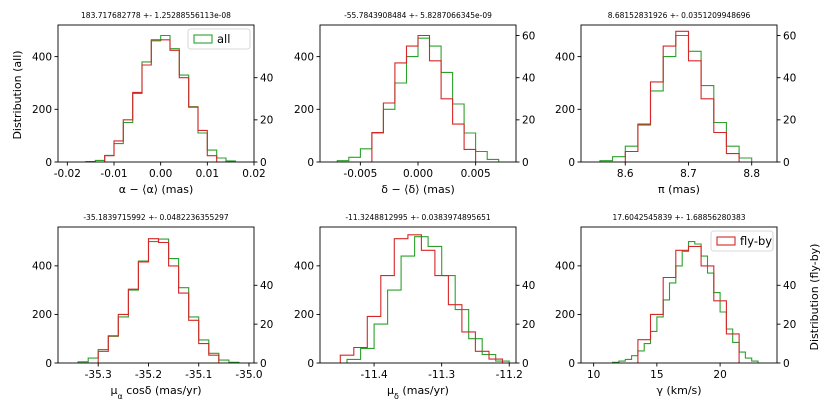 The image size is (830, 415). What do you see at coordinates (223, 39) in the screenshot?
I see `legend-label: all` at bounding box center [223, 39].